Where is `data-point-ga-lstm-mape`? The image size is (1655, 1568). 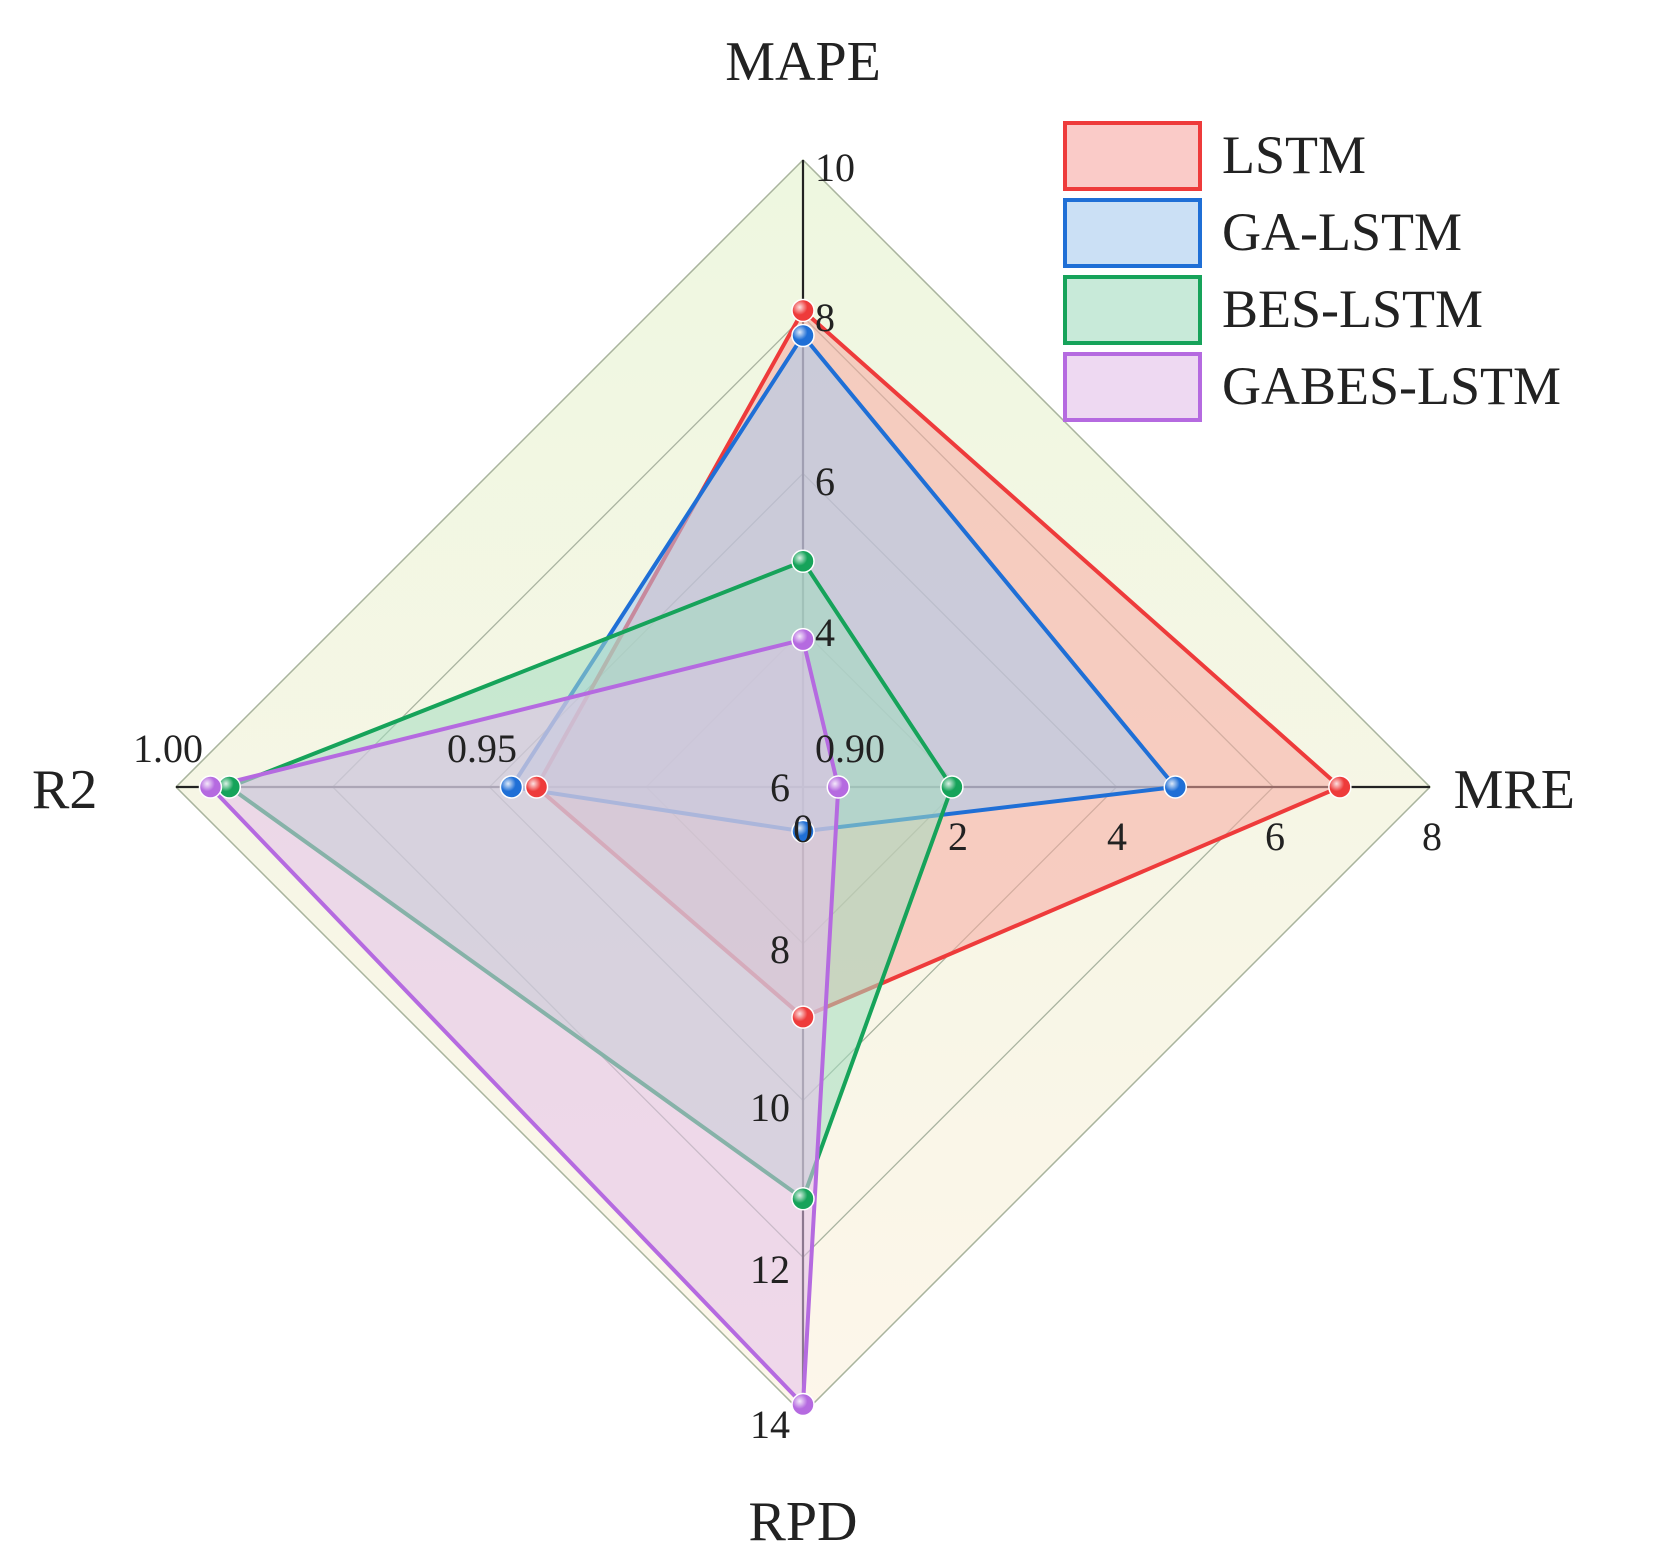 data-point-ga-lstm-mape is located at coordinates (803, 335).